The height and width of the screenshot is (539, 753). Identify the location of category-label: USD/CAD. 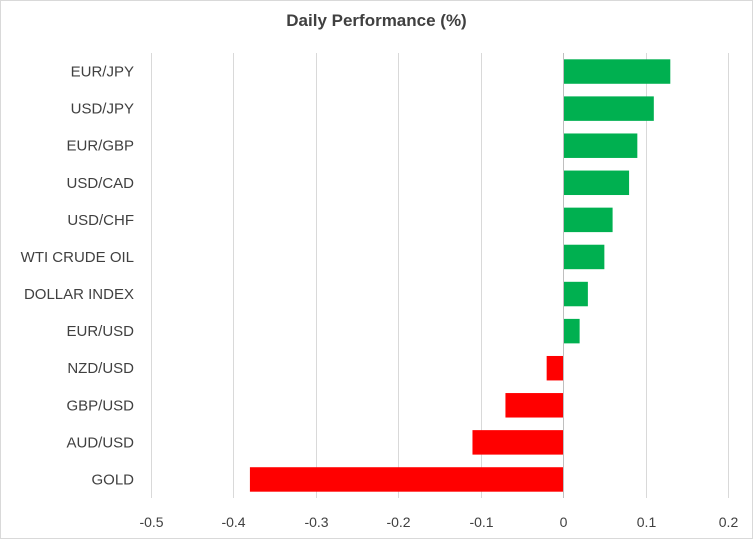
(100, 183).